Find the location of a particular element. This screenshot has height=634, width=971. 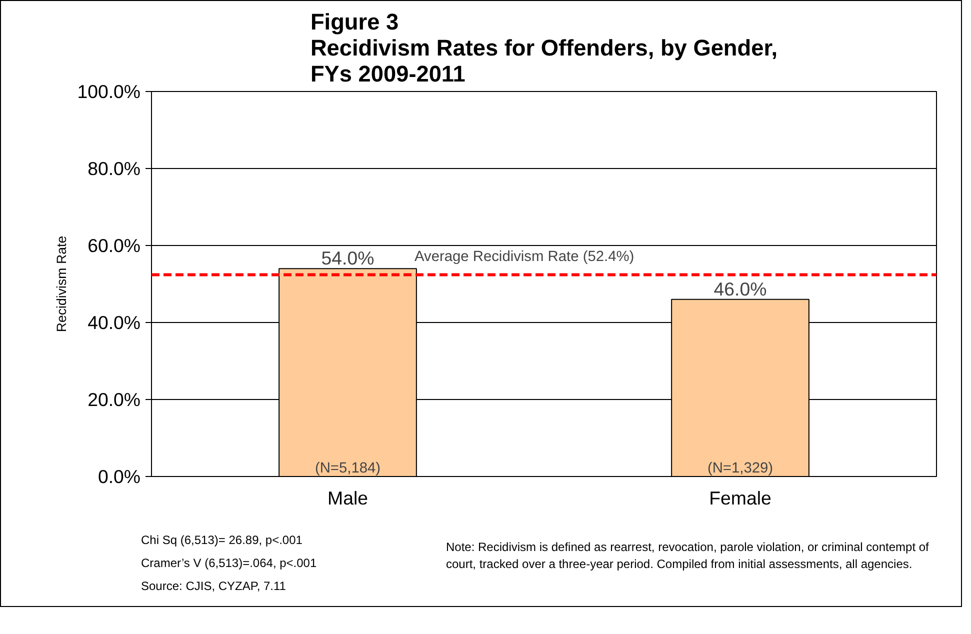

data-label: 54.0% is located at coordinates (347, 258).